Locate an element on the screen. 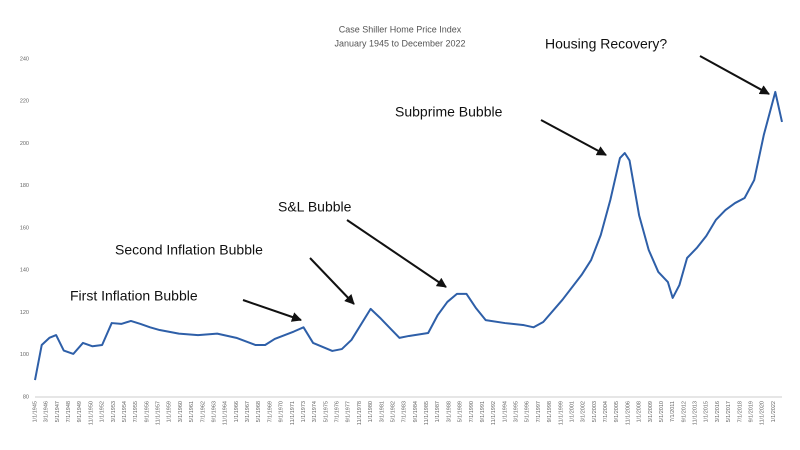 Image resolution: width=800 pixels, height=450 pixels. x-tick-label: 1/1/1952 is located at coordinates (103, 411).